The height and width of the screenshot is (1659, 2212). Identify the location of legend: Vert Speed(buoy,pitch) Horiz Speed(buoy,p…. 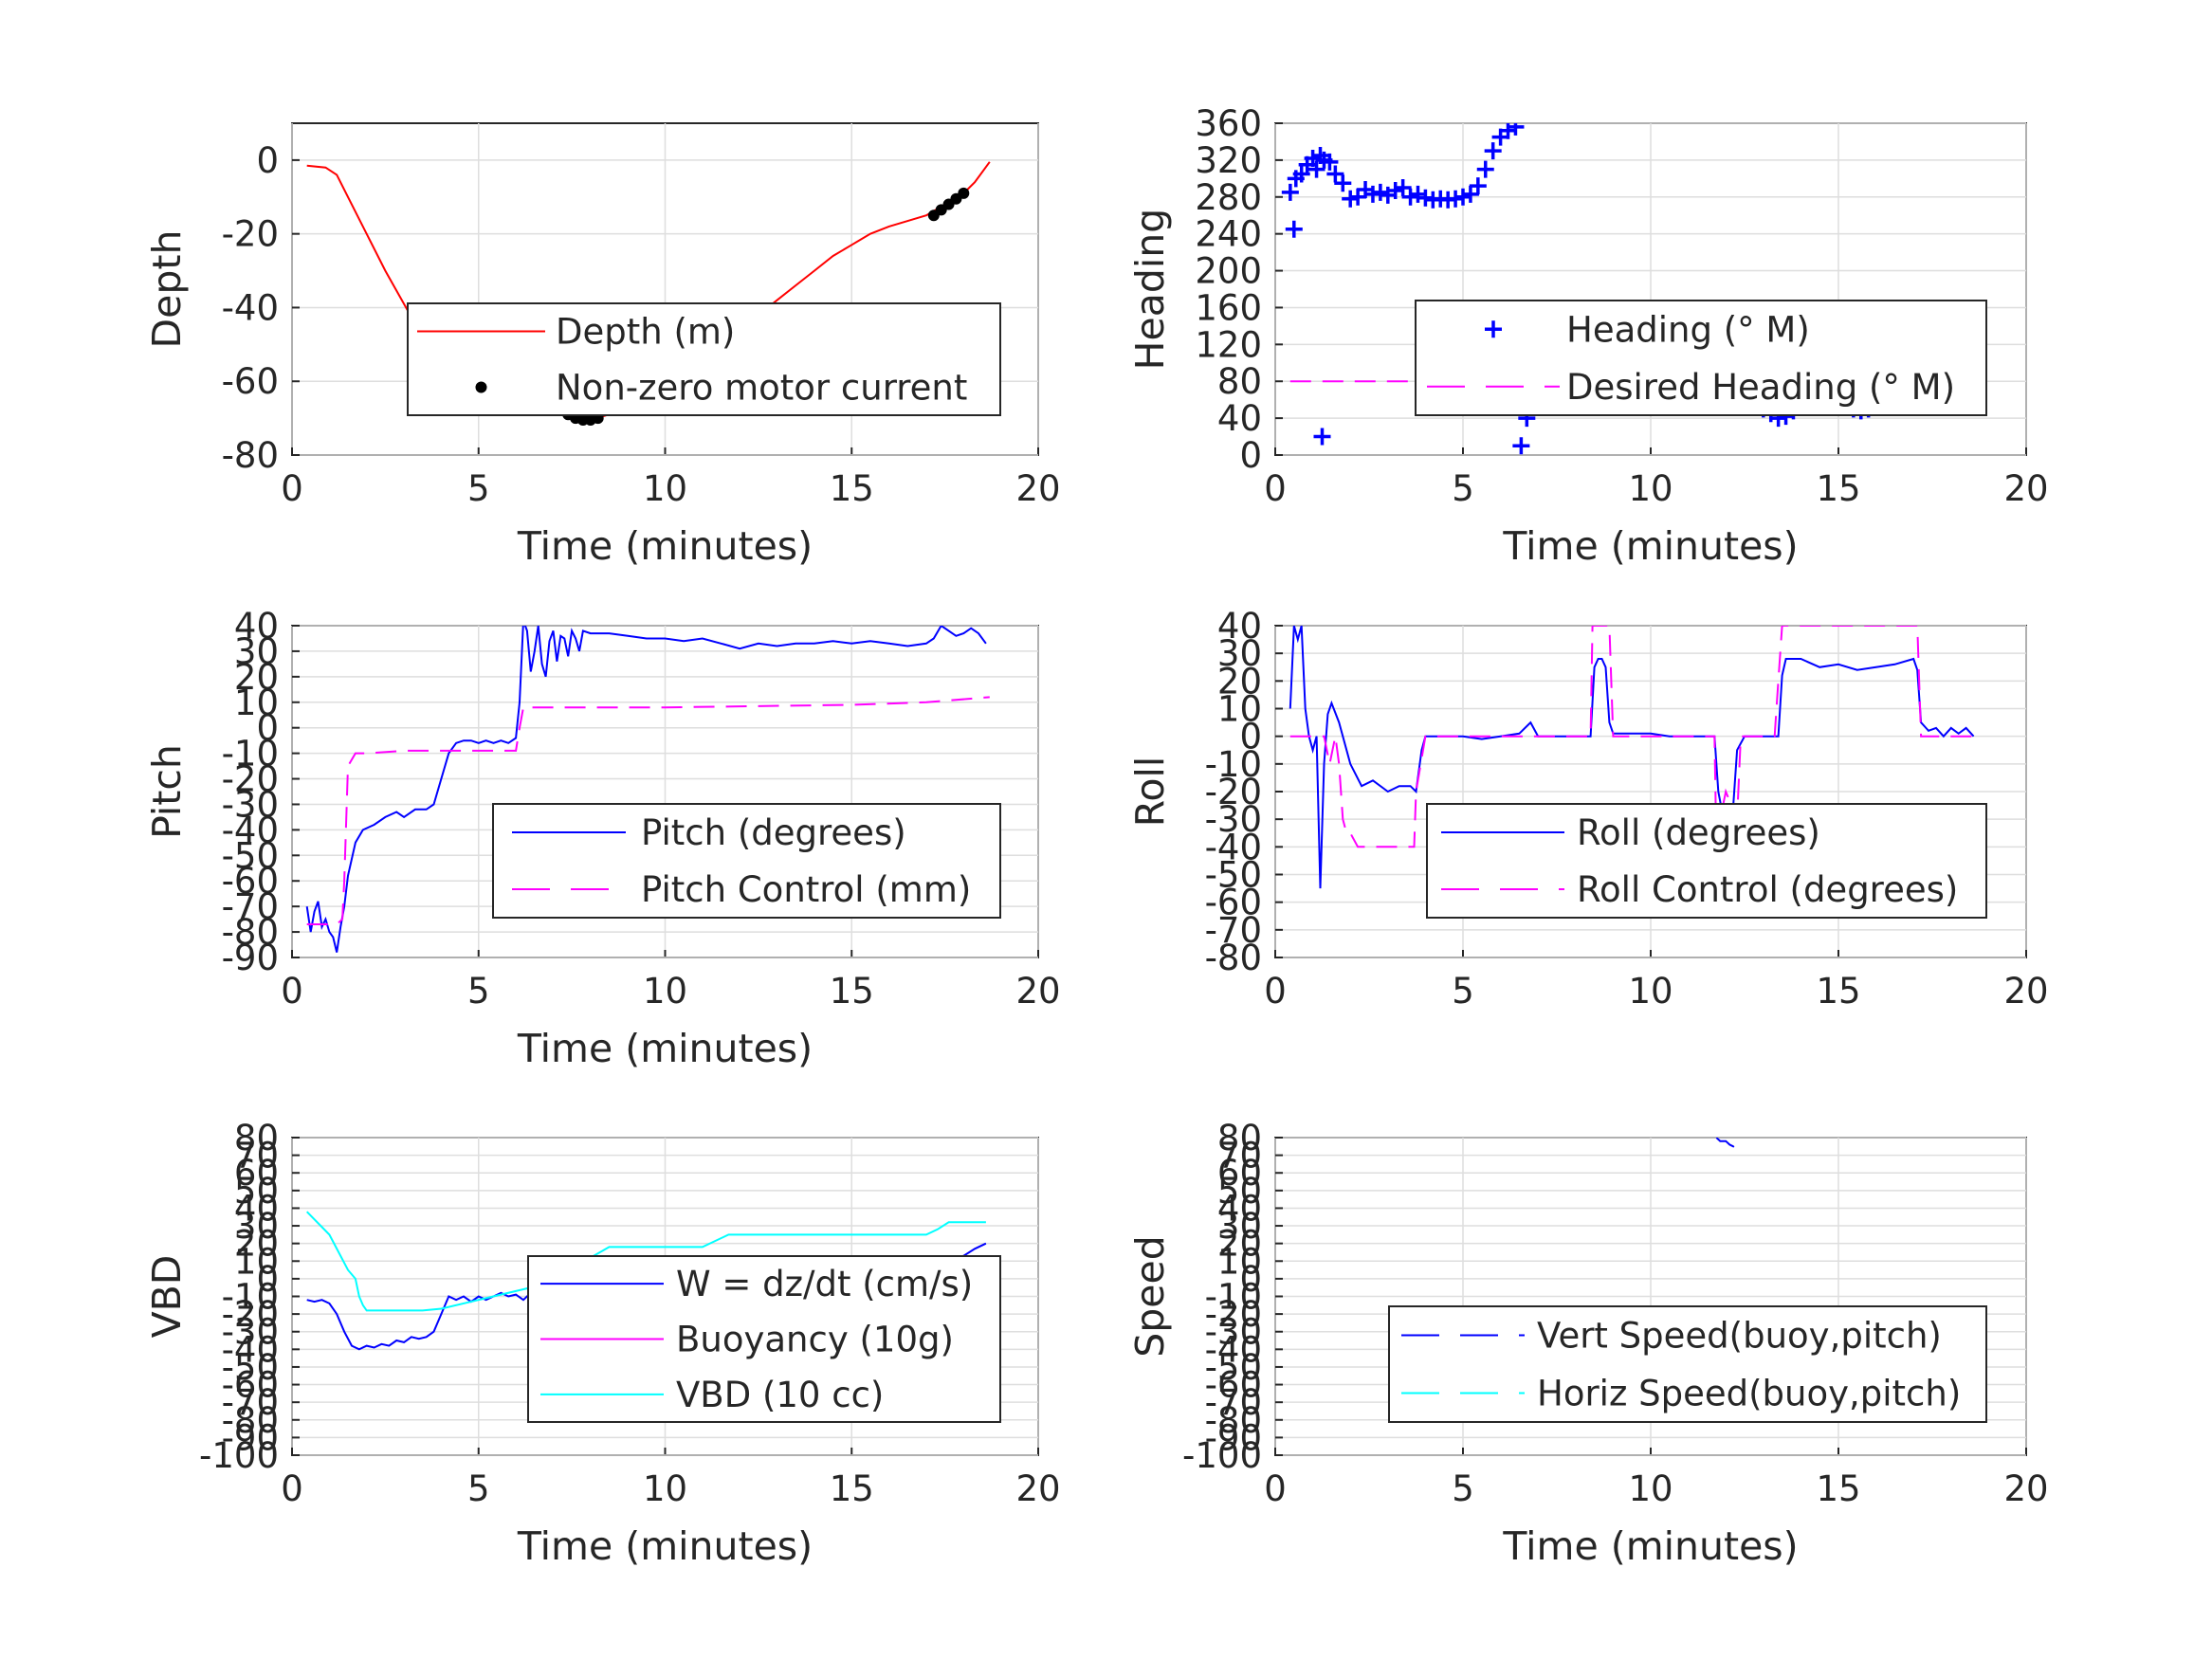
(1687, 1364).